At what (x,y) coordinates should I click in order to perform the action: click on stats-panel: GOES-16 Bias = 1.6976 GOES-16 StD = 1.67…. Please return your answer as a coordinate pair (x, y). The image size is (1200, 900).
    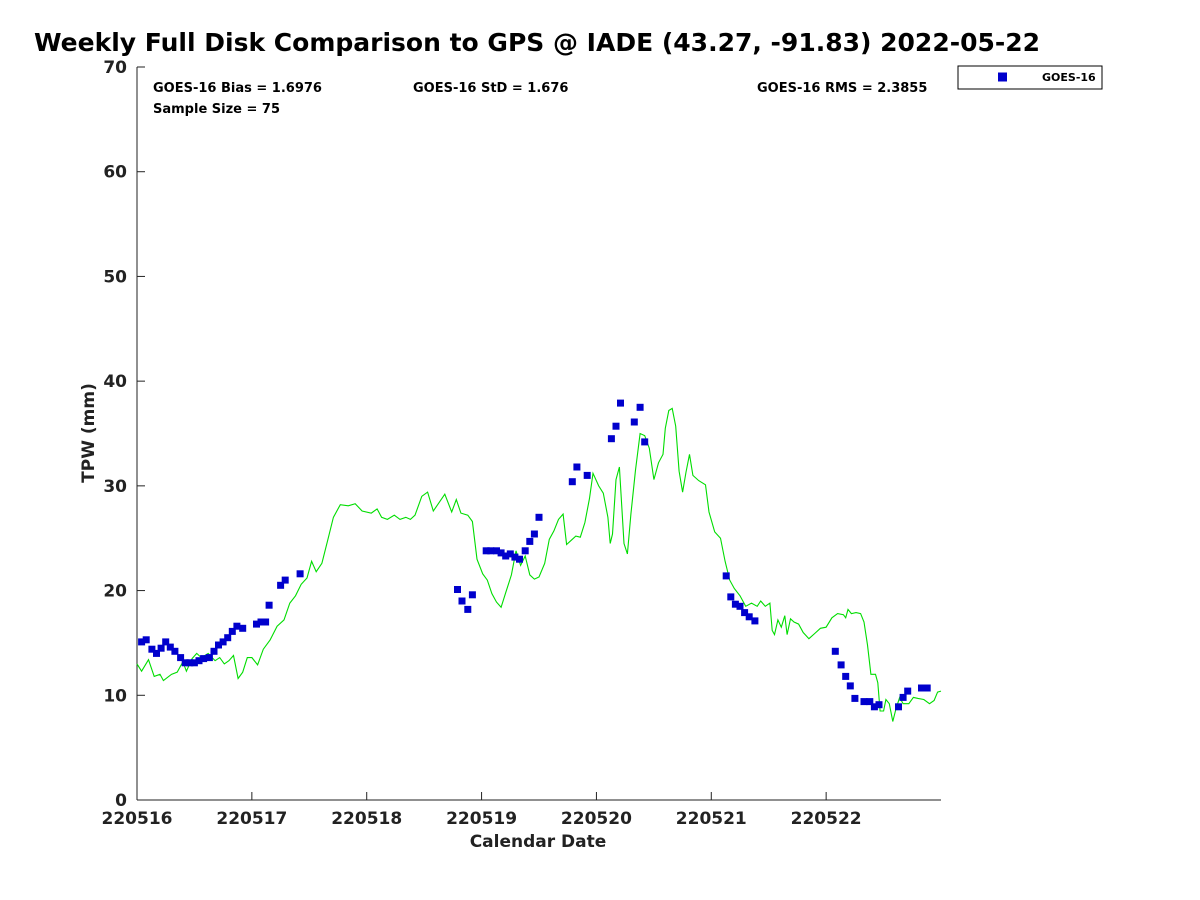
    Looking at the image, I should click on (540, 99).